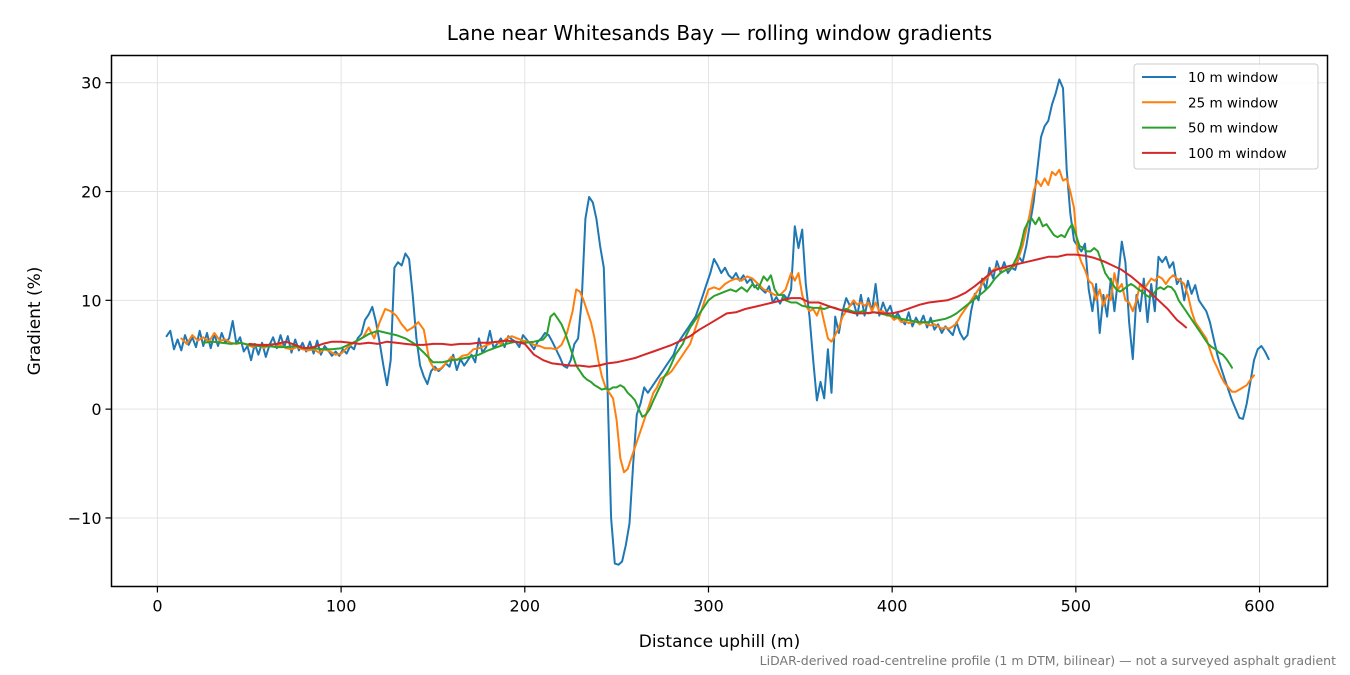  Describe the element at coordinates (157, 606) in the screenshot. I see `x-tick-label: 0` at that location.